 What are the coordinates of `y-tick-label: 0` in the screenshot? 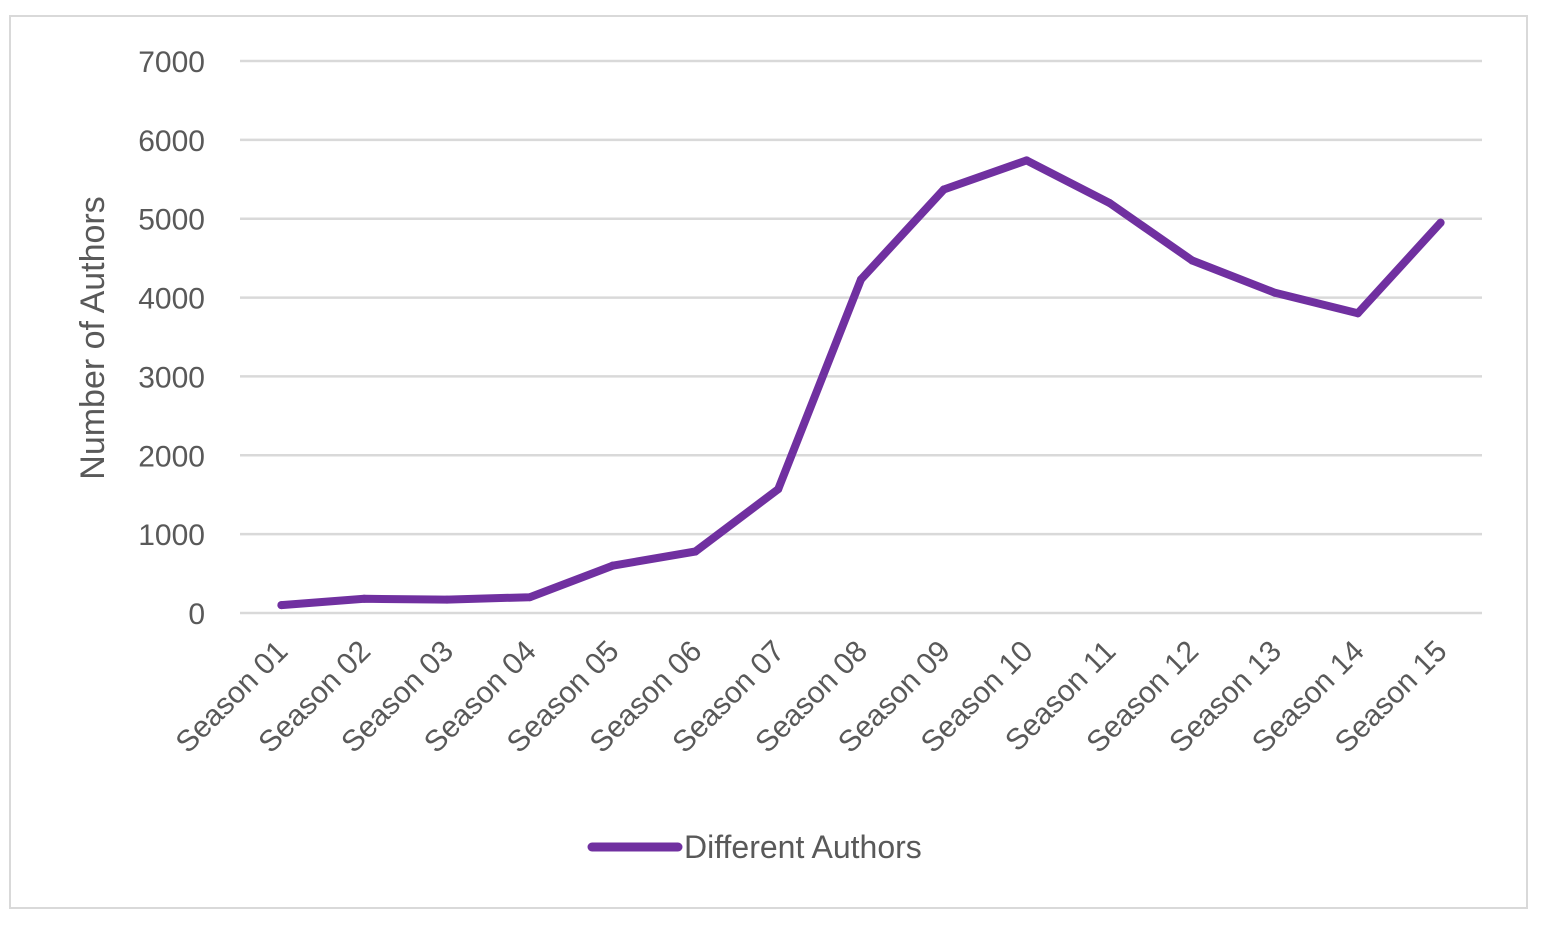 It's located at (196, 614).